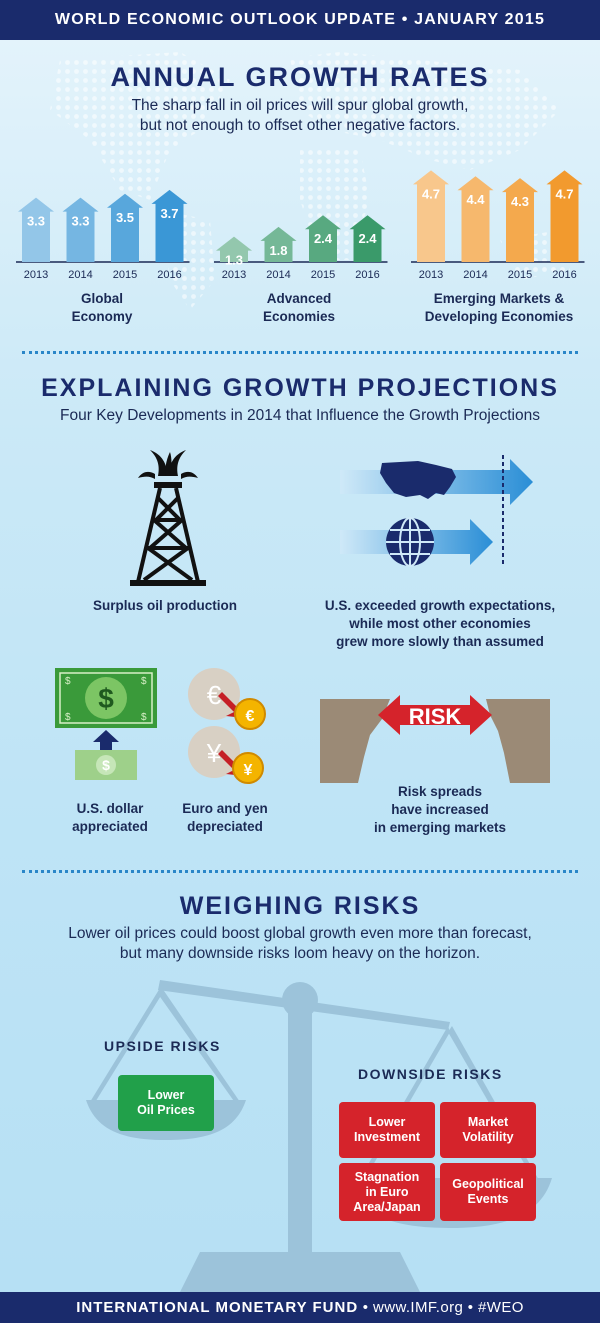  What do you see at coordinates (387, 1122) in the screenshot?
I see `downside-item-0-line1: Lower` at bounding box center [387, 1122].